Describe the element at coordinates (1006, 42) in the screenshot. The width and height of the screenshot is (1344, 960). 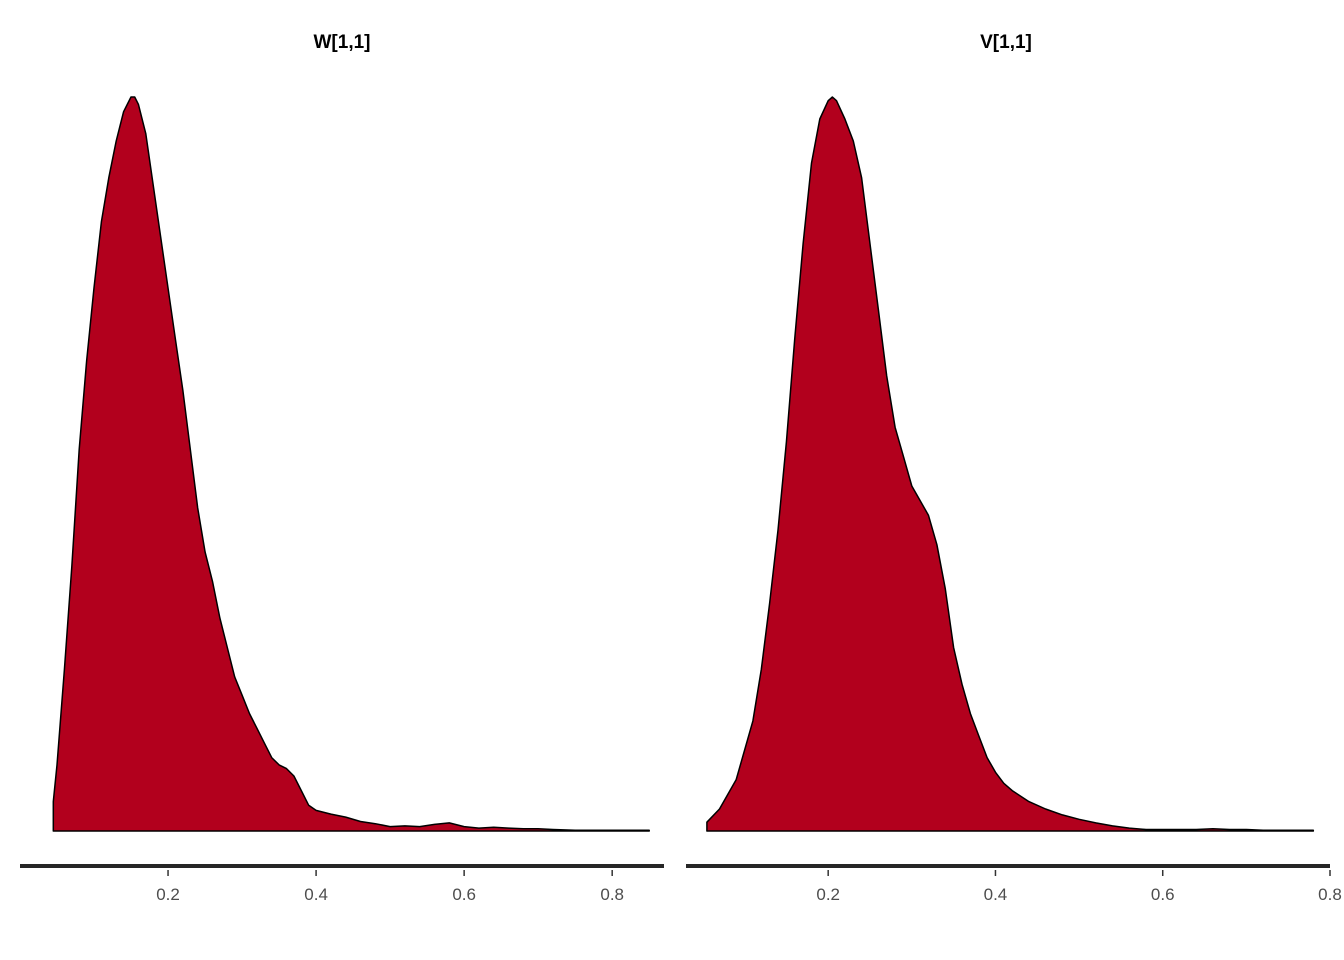
I see `panel-title-v11: V[1,1]` at that location.